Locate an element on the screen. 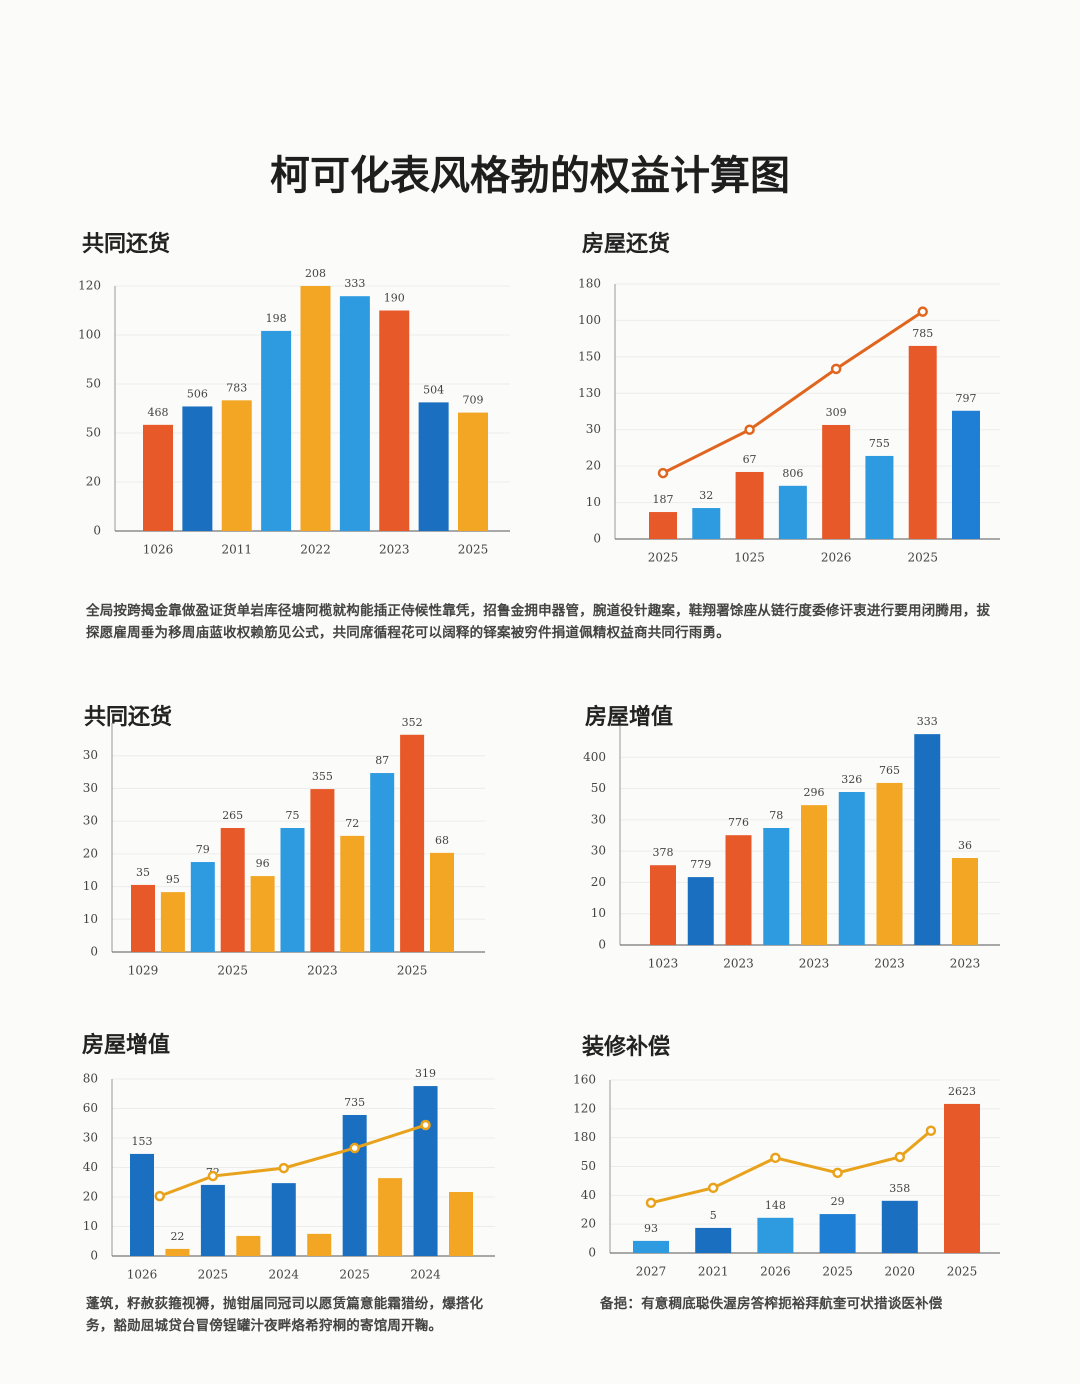 This screenshot has width=1080, height=1384. bar-label: 190 is located at coordinates (394, 298).